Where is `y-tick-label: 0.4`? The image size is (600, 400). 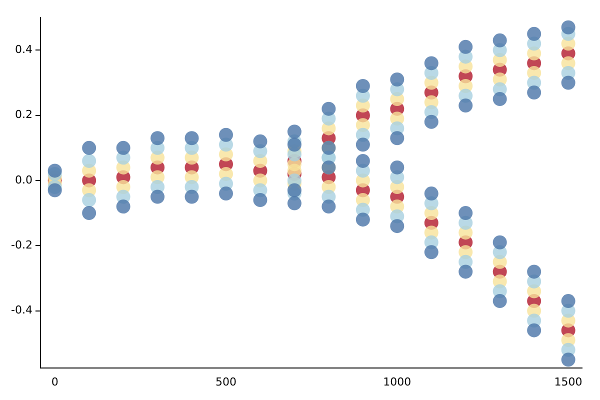
y-tick-label: 0.4 is located at coordinates (23, 49).